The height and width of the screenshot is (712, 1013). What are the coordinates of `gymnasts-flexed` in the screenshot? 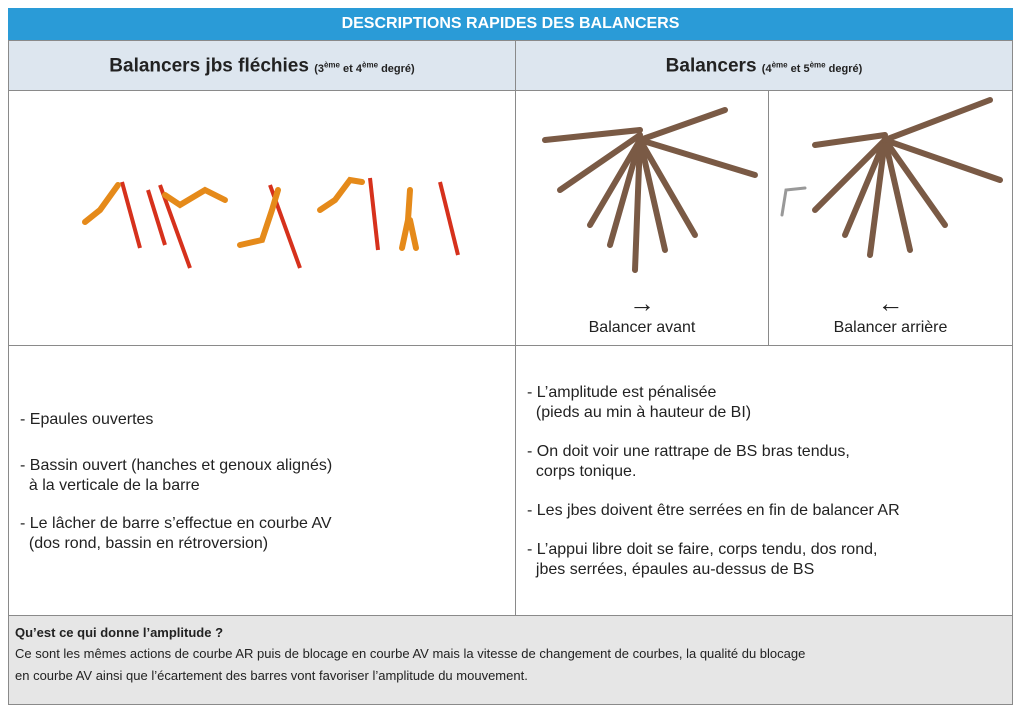 It's located at (250, 213).